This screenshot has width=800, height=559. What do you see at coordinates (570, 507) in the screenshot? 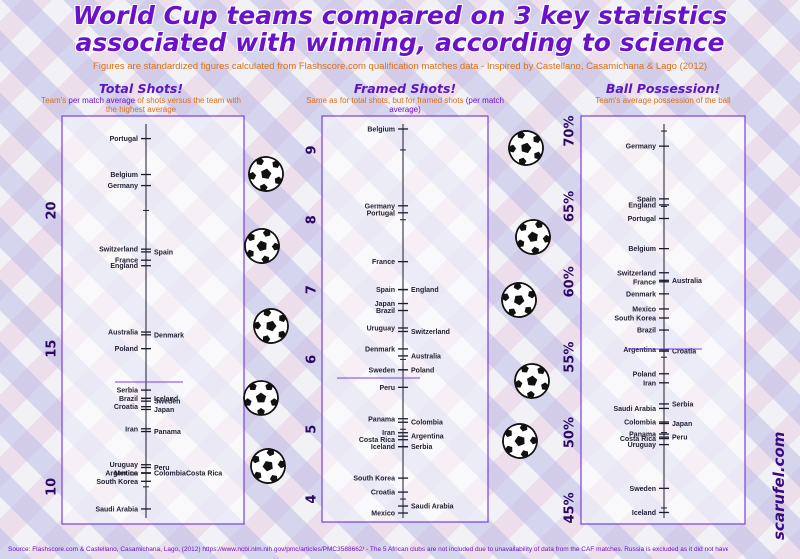
I see `tick-label: 45%` at bounding box center [570, 507].